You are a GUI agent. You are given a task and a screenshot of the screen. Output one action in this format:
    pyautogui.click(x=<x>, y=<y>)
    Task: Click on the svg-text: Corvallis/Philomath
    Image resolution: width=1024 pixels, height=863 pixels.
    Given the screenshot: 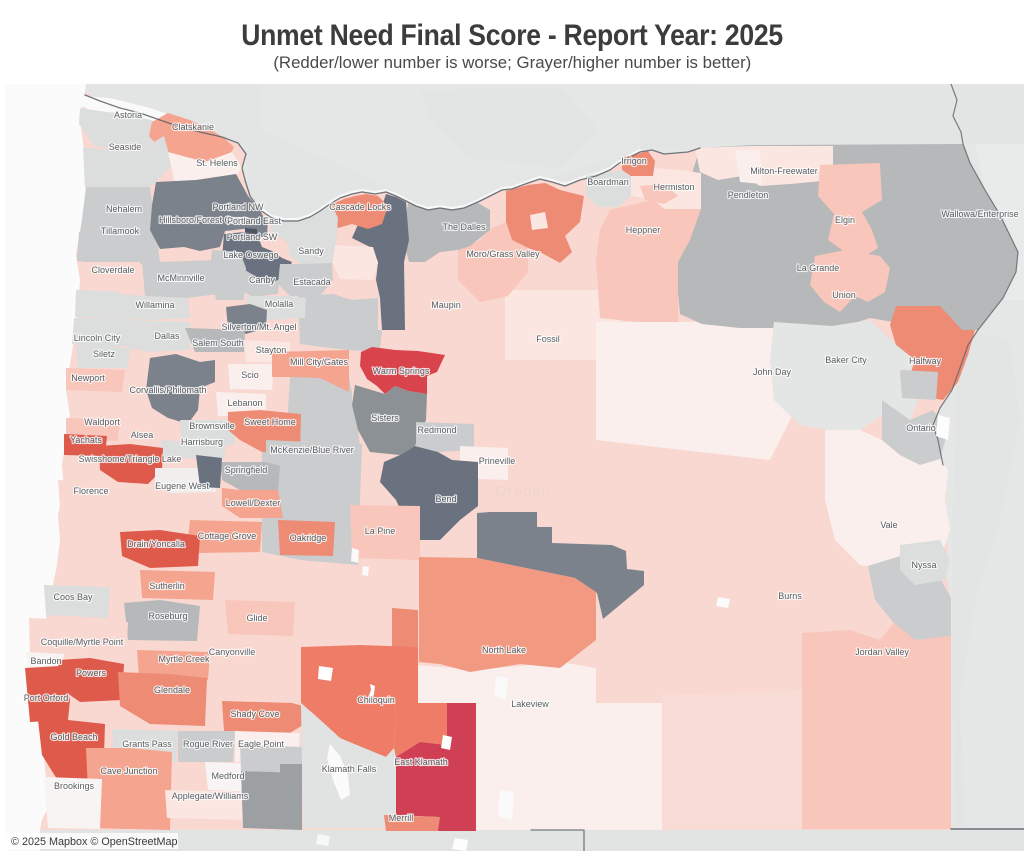 What is the action you would take?
    pyautogui.click(x=167, y=390)
    